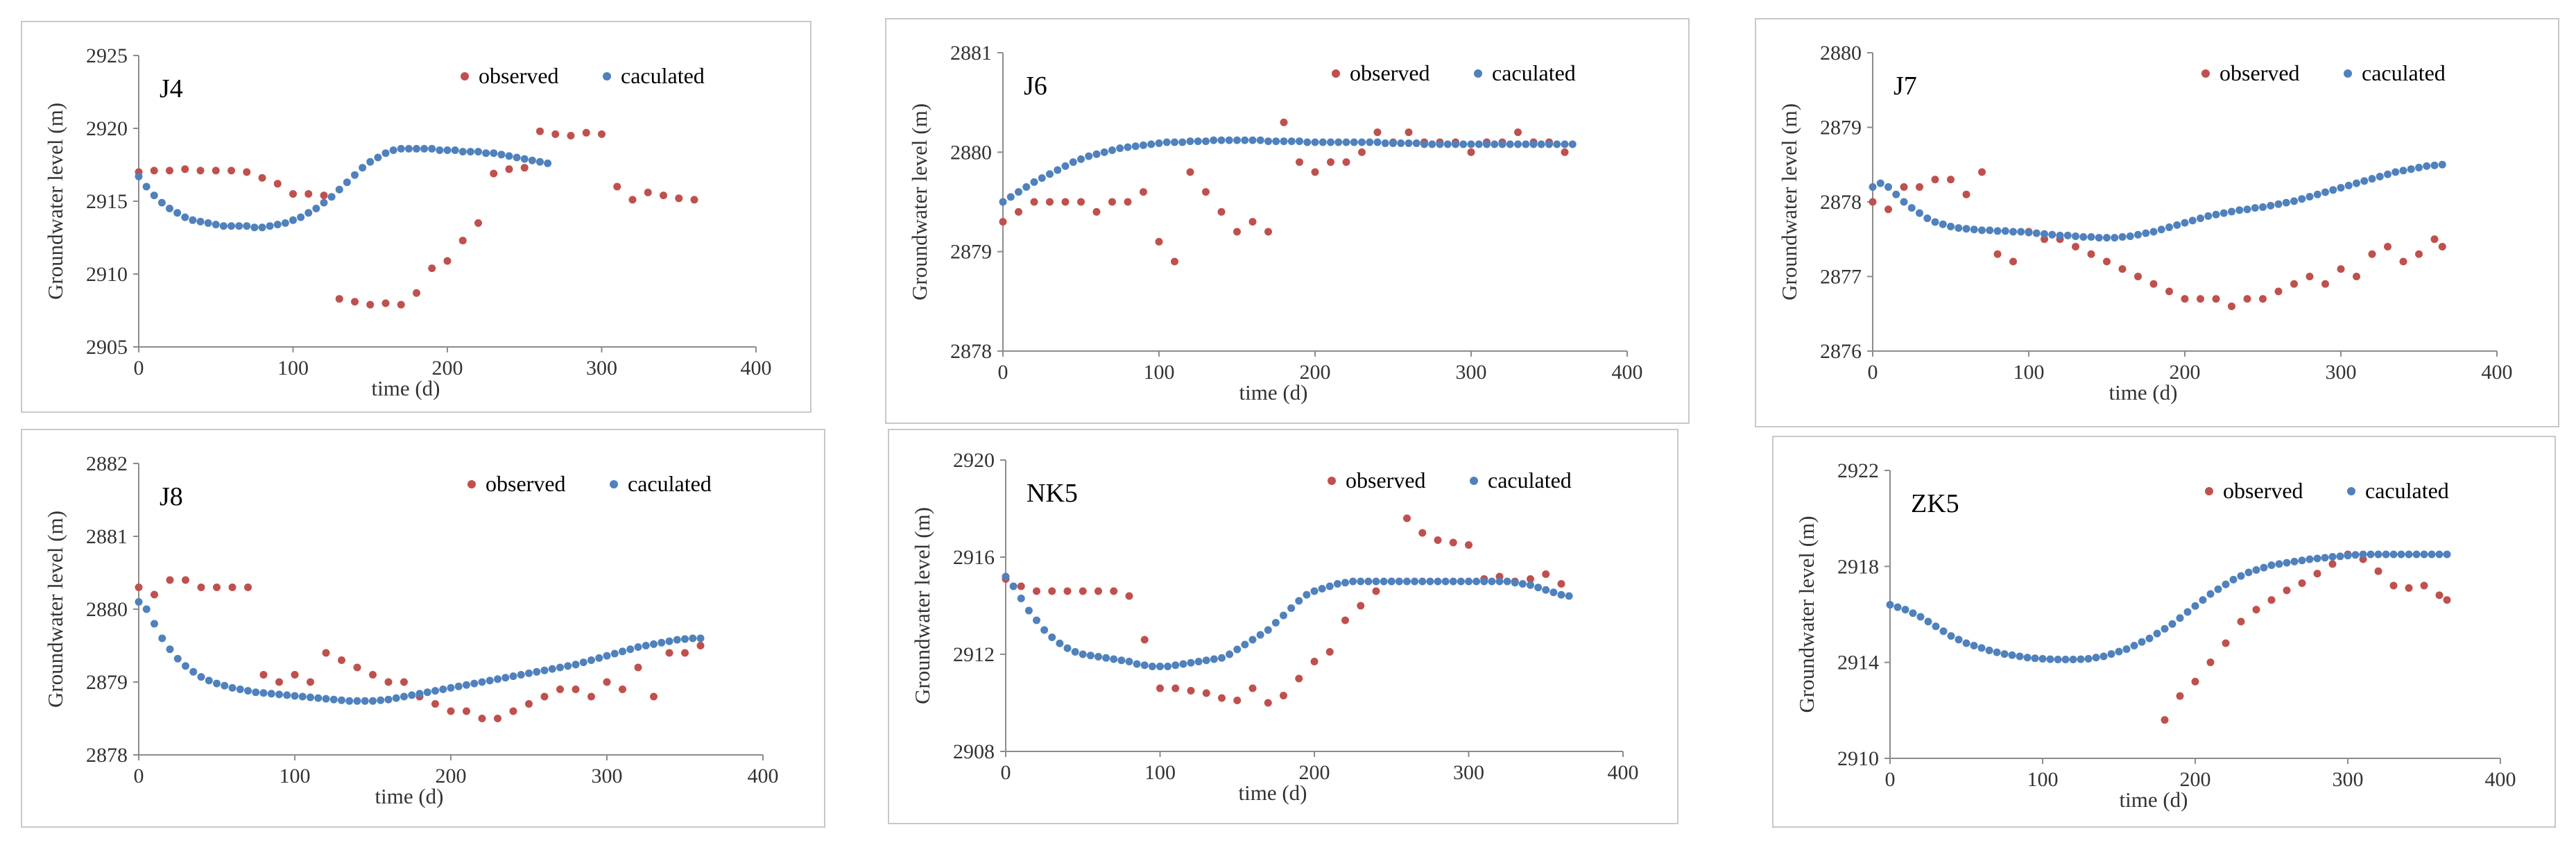 Image resolution: width=2576 pixels, height=843 pixels. I want to click on y-tick-label: 2918, so click(1858, 566).